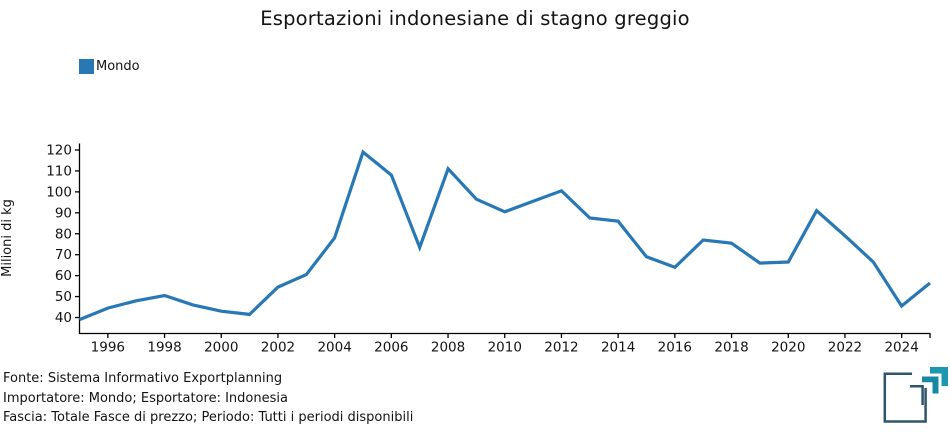  I want to click on y-tick-label: 80, so click(63, 234).